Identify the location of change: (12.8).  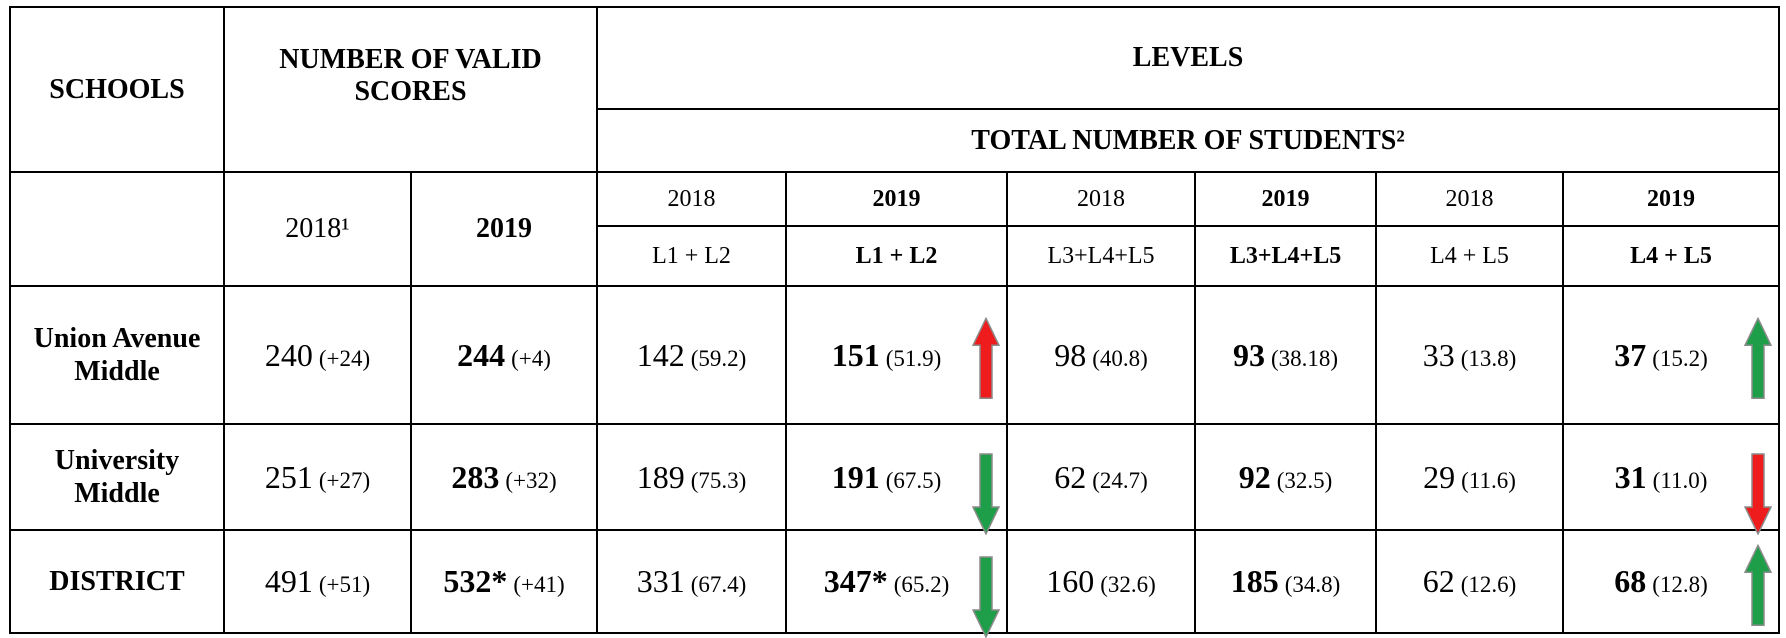
(1680, 584).